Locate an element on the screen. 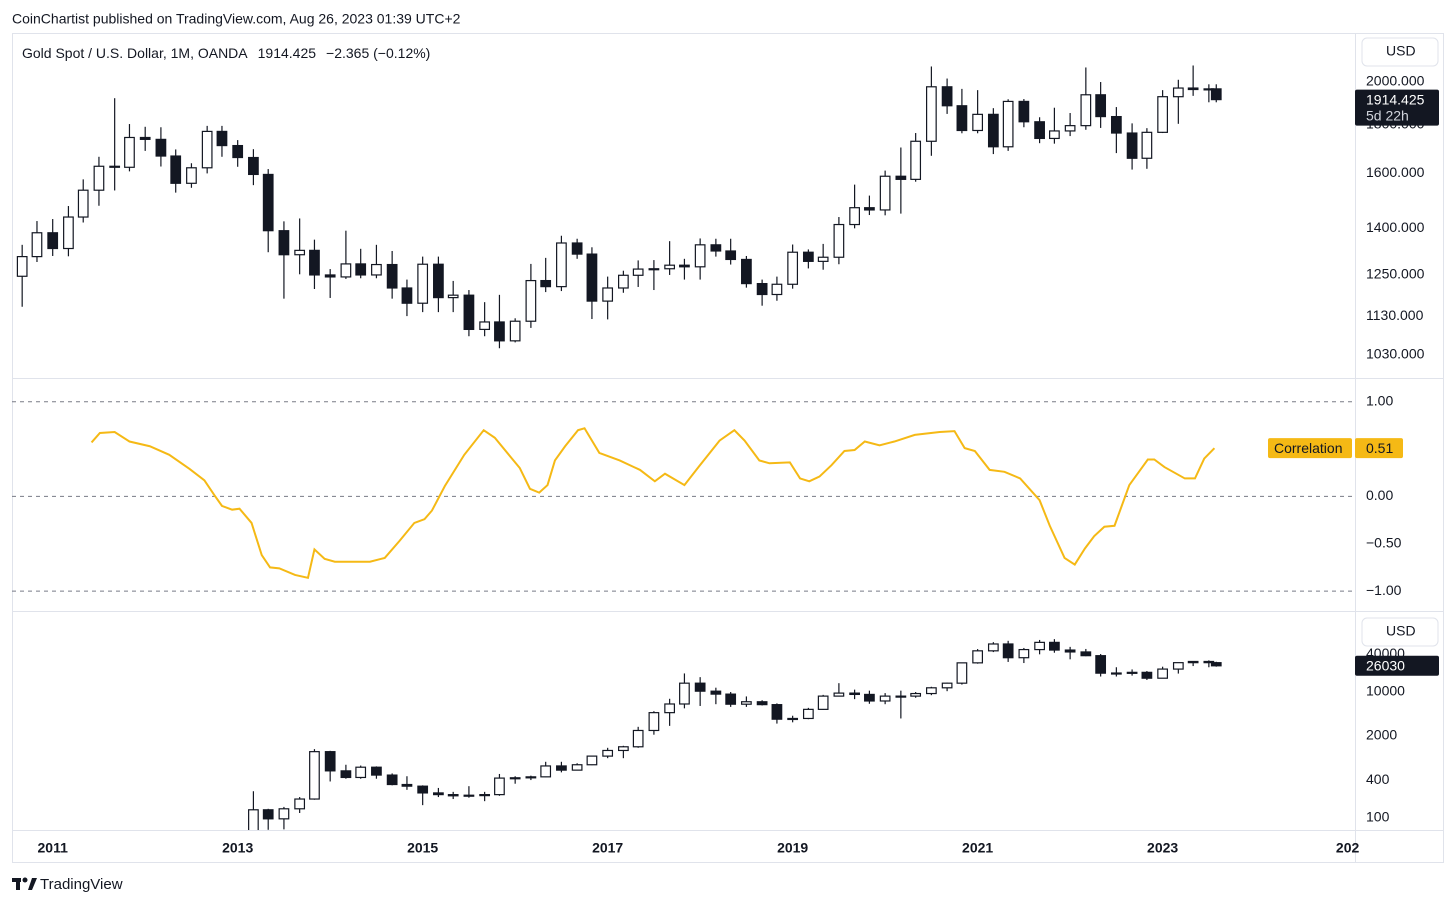  last-price-label: 1914.425 is located at coordinates (1395, 99).